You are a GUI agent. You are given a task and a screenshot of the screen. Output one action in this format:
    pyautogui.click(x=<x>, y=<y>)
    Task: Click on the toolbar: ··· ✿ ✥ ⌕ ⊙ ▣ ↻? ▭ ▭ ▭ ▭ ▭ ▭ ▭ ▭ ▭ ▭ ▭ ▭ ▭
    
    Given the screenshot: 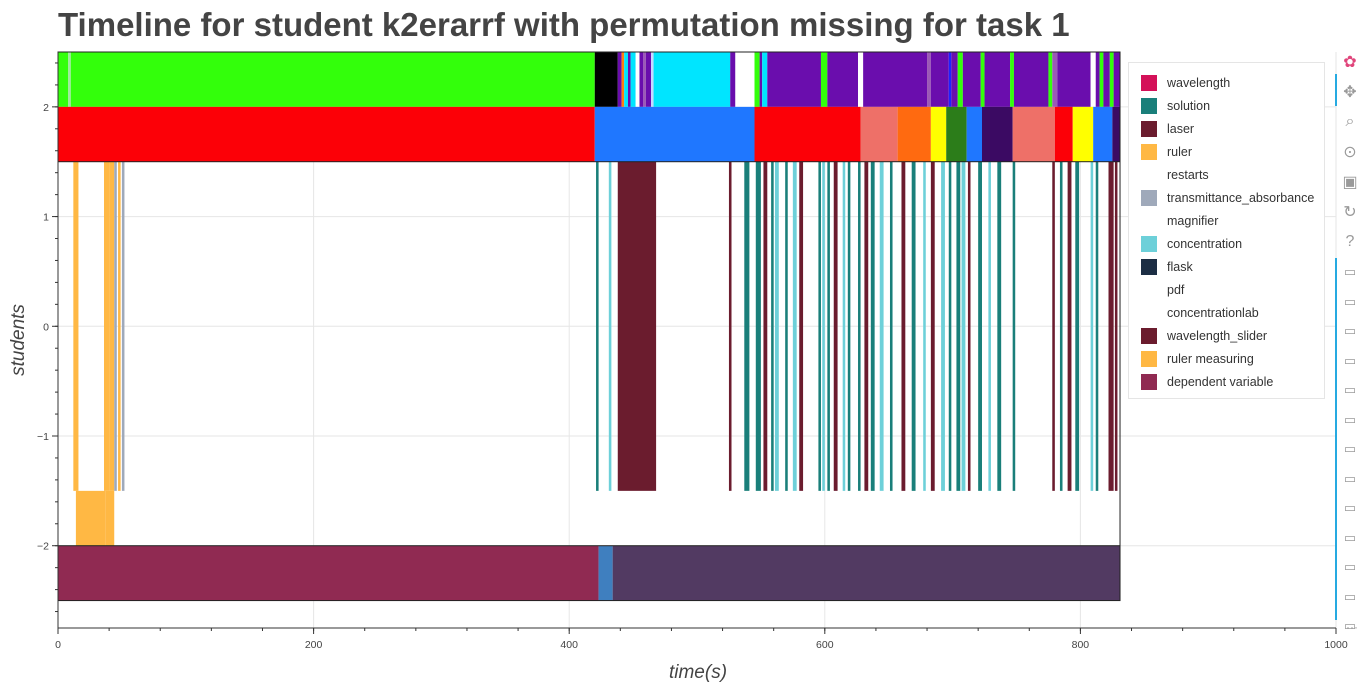 What is the action you would take?
    pyautogui.click(x=1350, y=365)
    